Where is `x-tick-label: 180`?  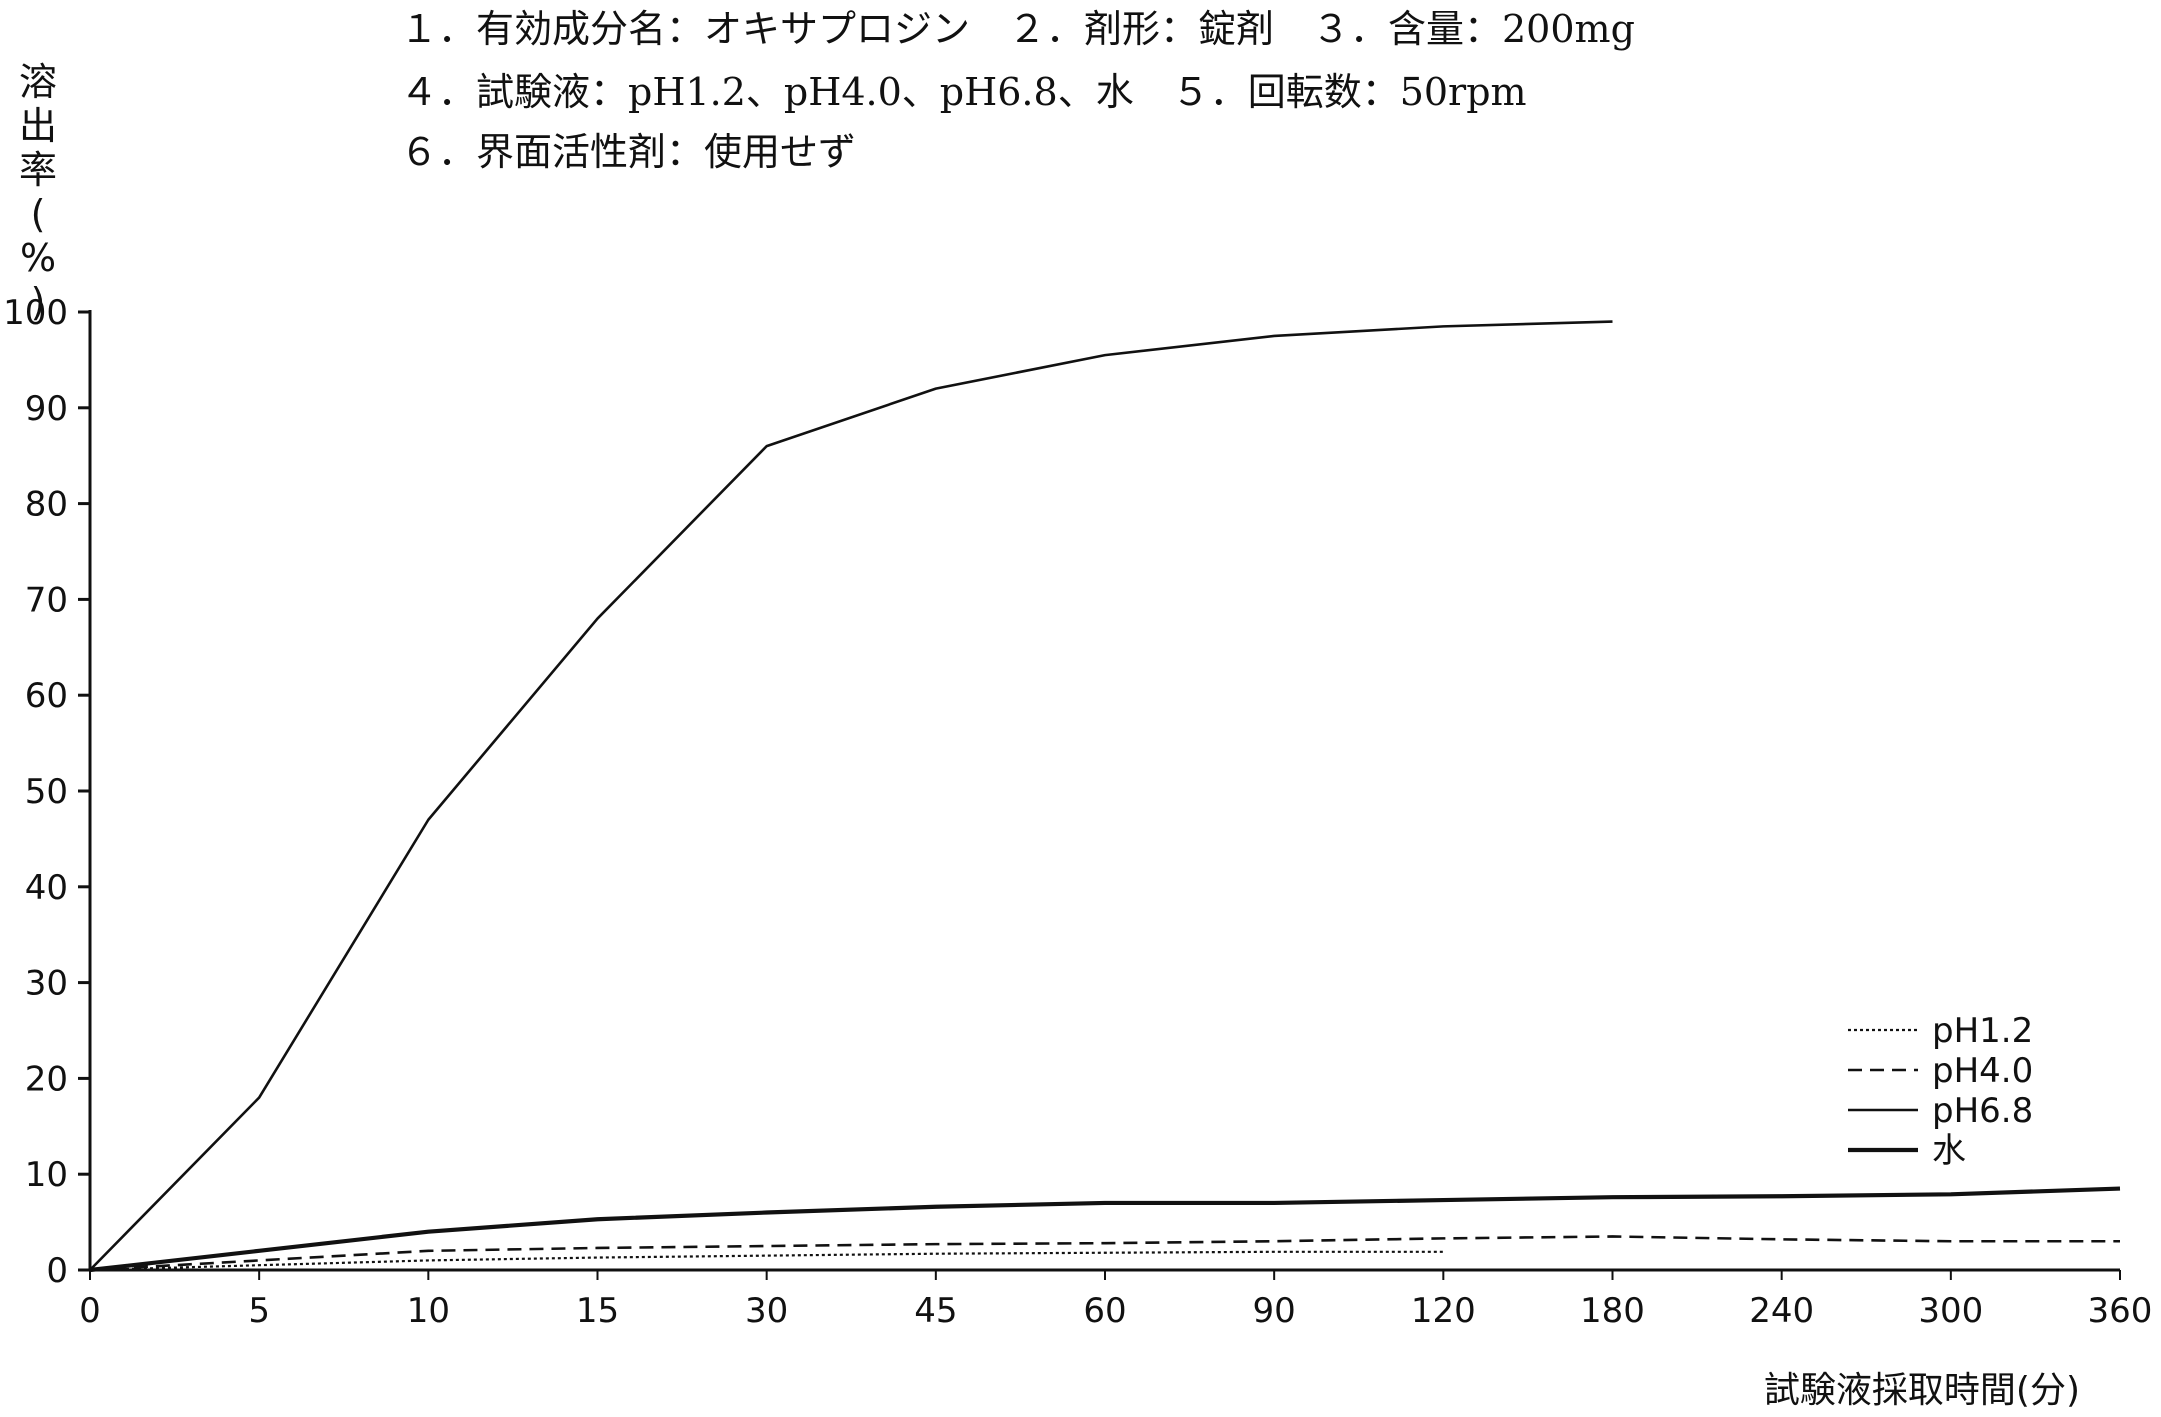
x-tick-label: 180 is located at coordinates (1612, 1311).